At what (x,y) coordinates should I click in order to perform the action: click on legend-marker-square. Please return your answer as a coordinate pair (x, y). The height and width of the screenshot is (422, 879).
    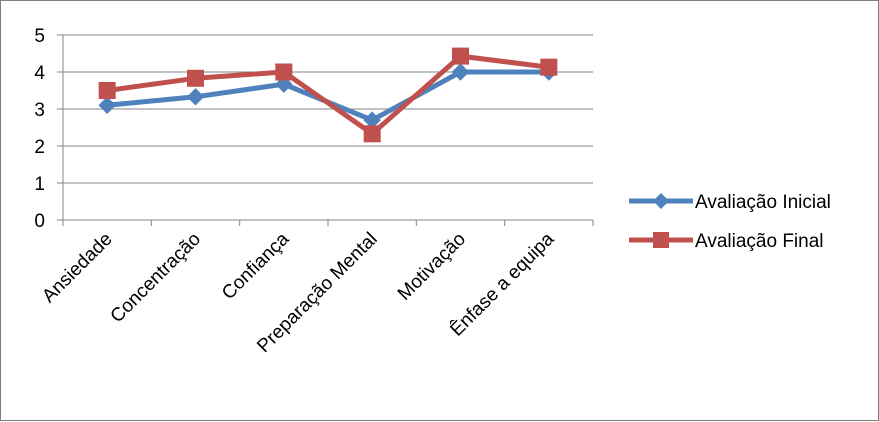
    Looking at the image, I should click on (661, 240).